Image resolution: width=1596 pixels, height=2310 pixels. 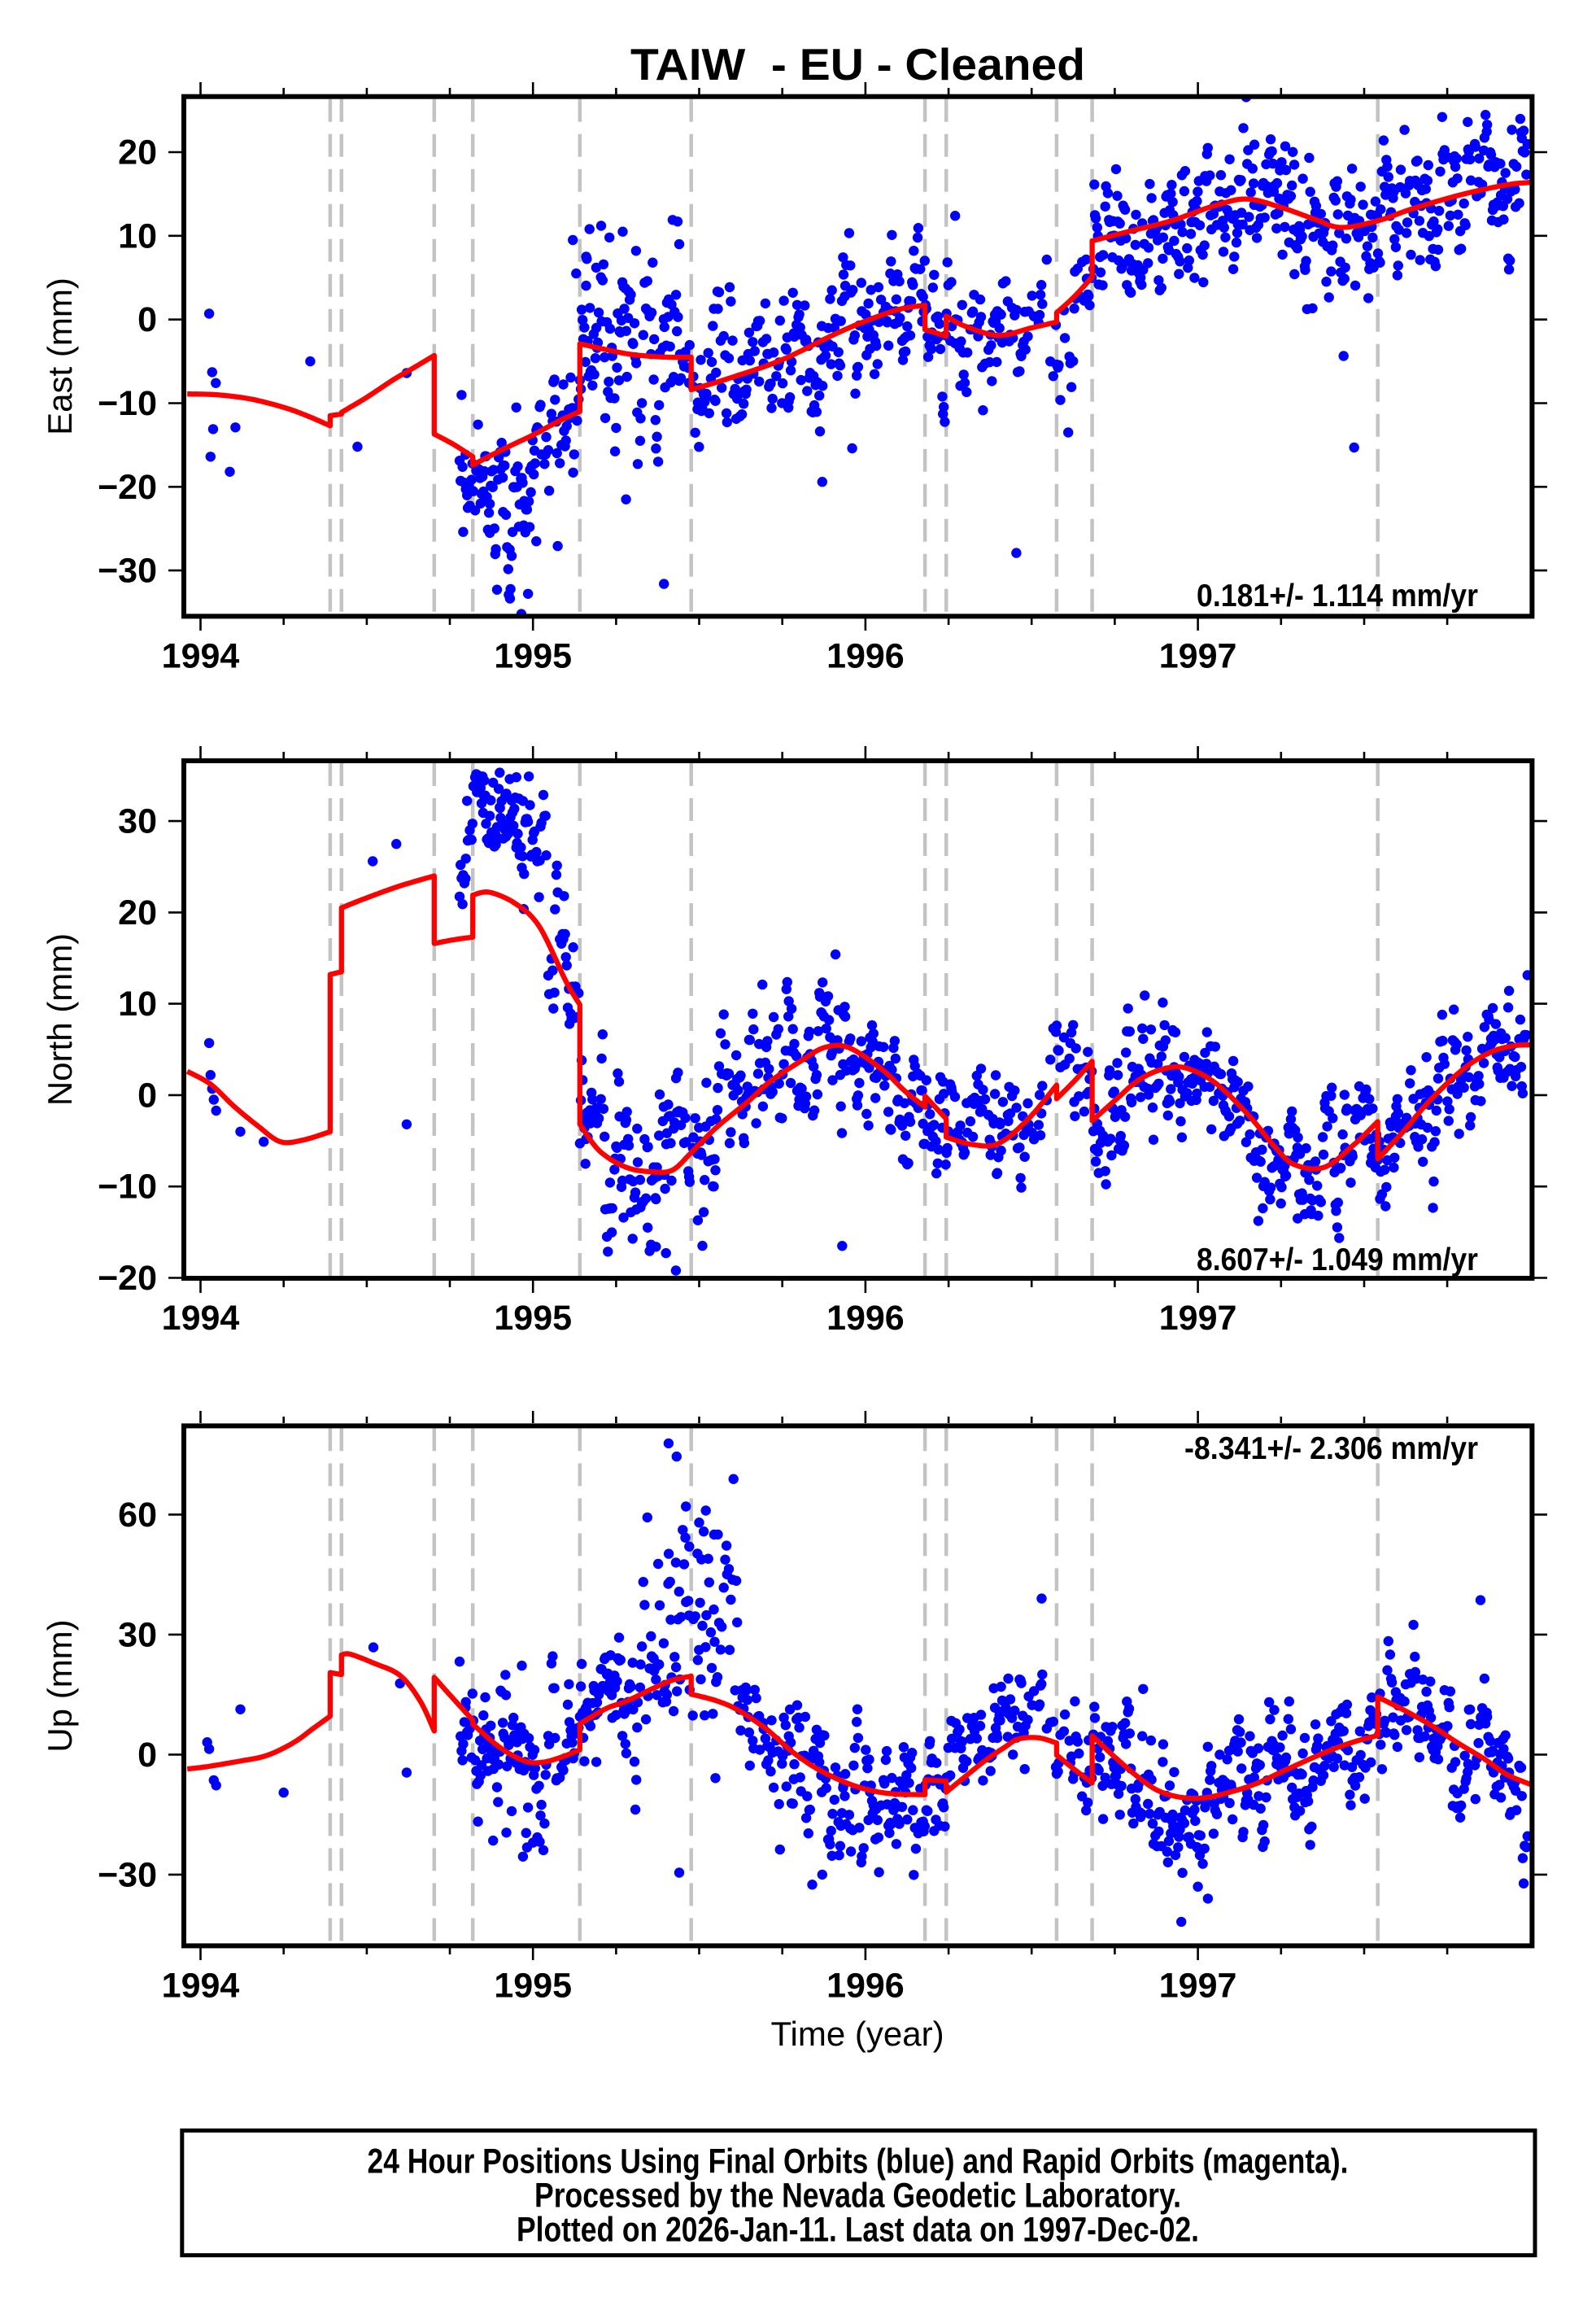 What do you see at coordinates (60, 1685) in the screenshot?
I see `svg-text: Up (mm)` at bounding box center [60, 1685].